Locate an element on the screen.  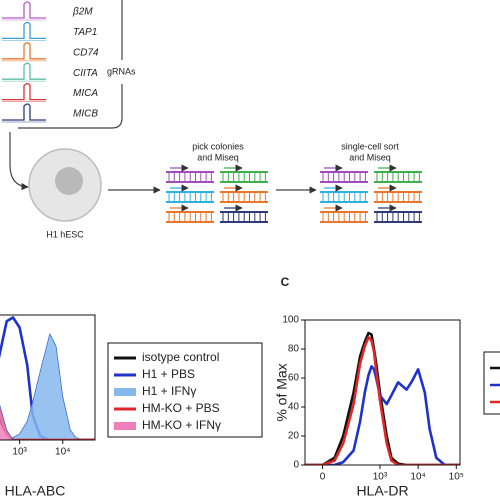
y-tick-label: 80 is located at coordinates (294, 349).